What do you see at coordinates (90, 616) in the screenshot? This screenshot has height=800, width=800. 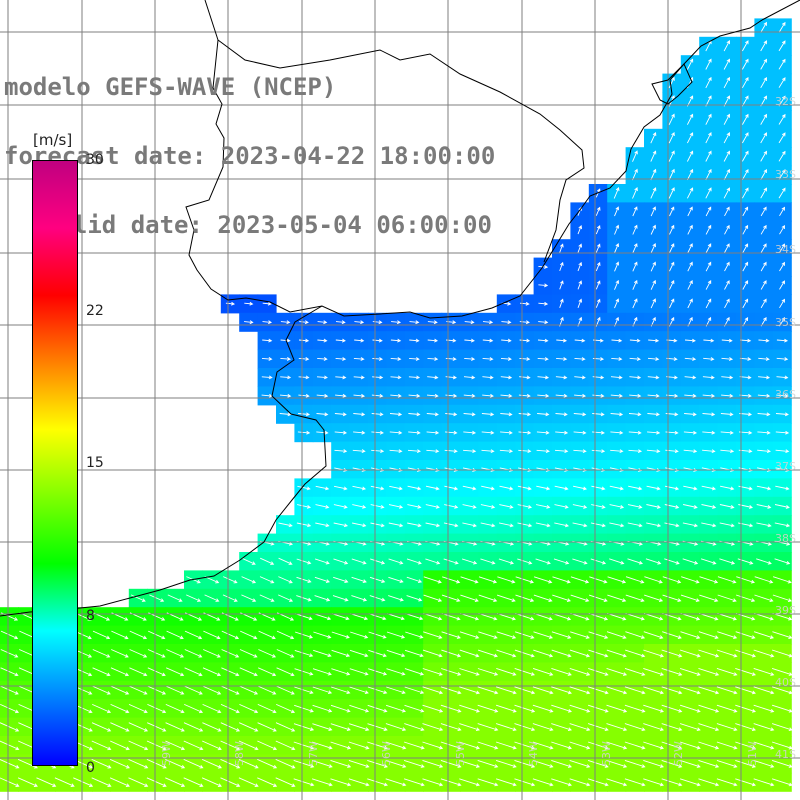 I see `colorbar-tick-8: 8` at bounding box center [90, 616].